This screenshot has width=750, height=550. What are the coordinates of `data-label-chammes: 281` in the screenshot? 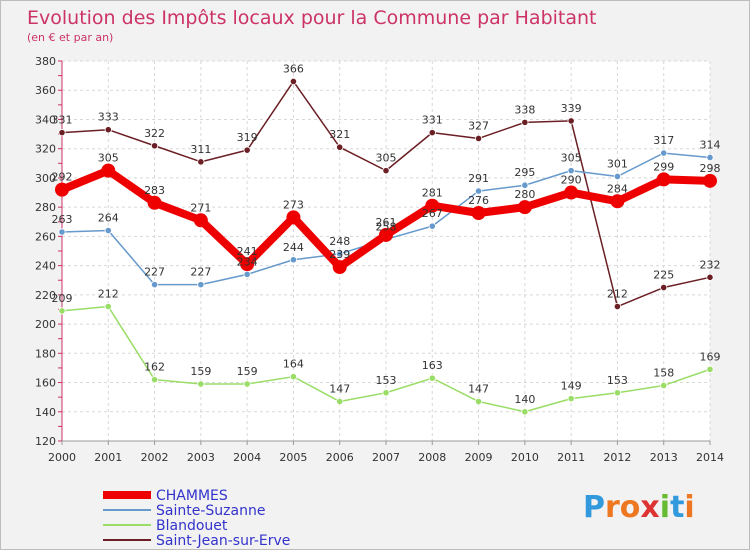 It's located at (432, 193).